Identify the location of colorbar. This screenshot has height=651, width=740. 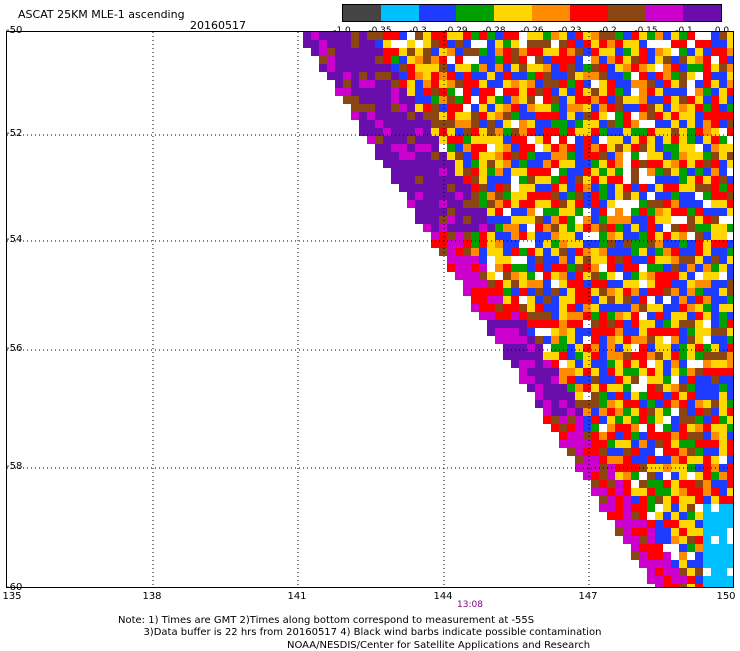
(532, 13).